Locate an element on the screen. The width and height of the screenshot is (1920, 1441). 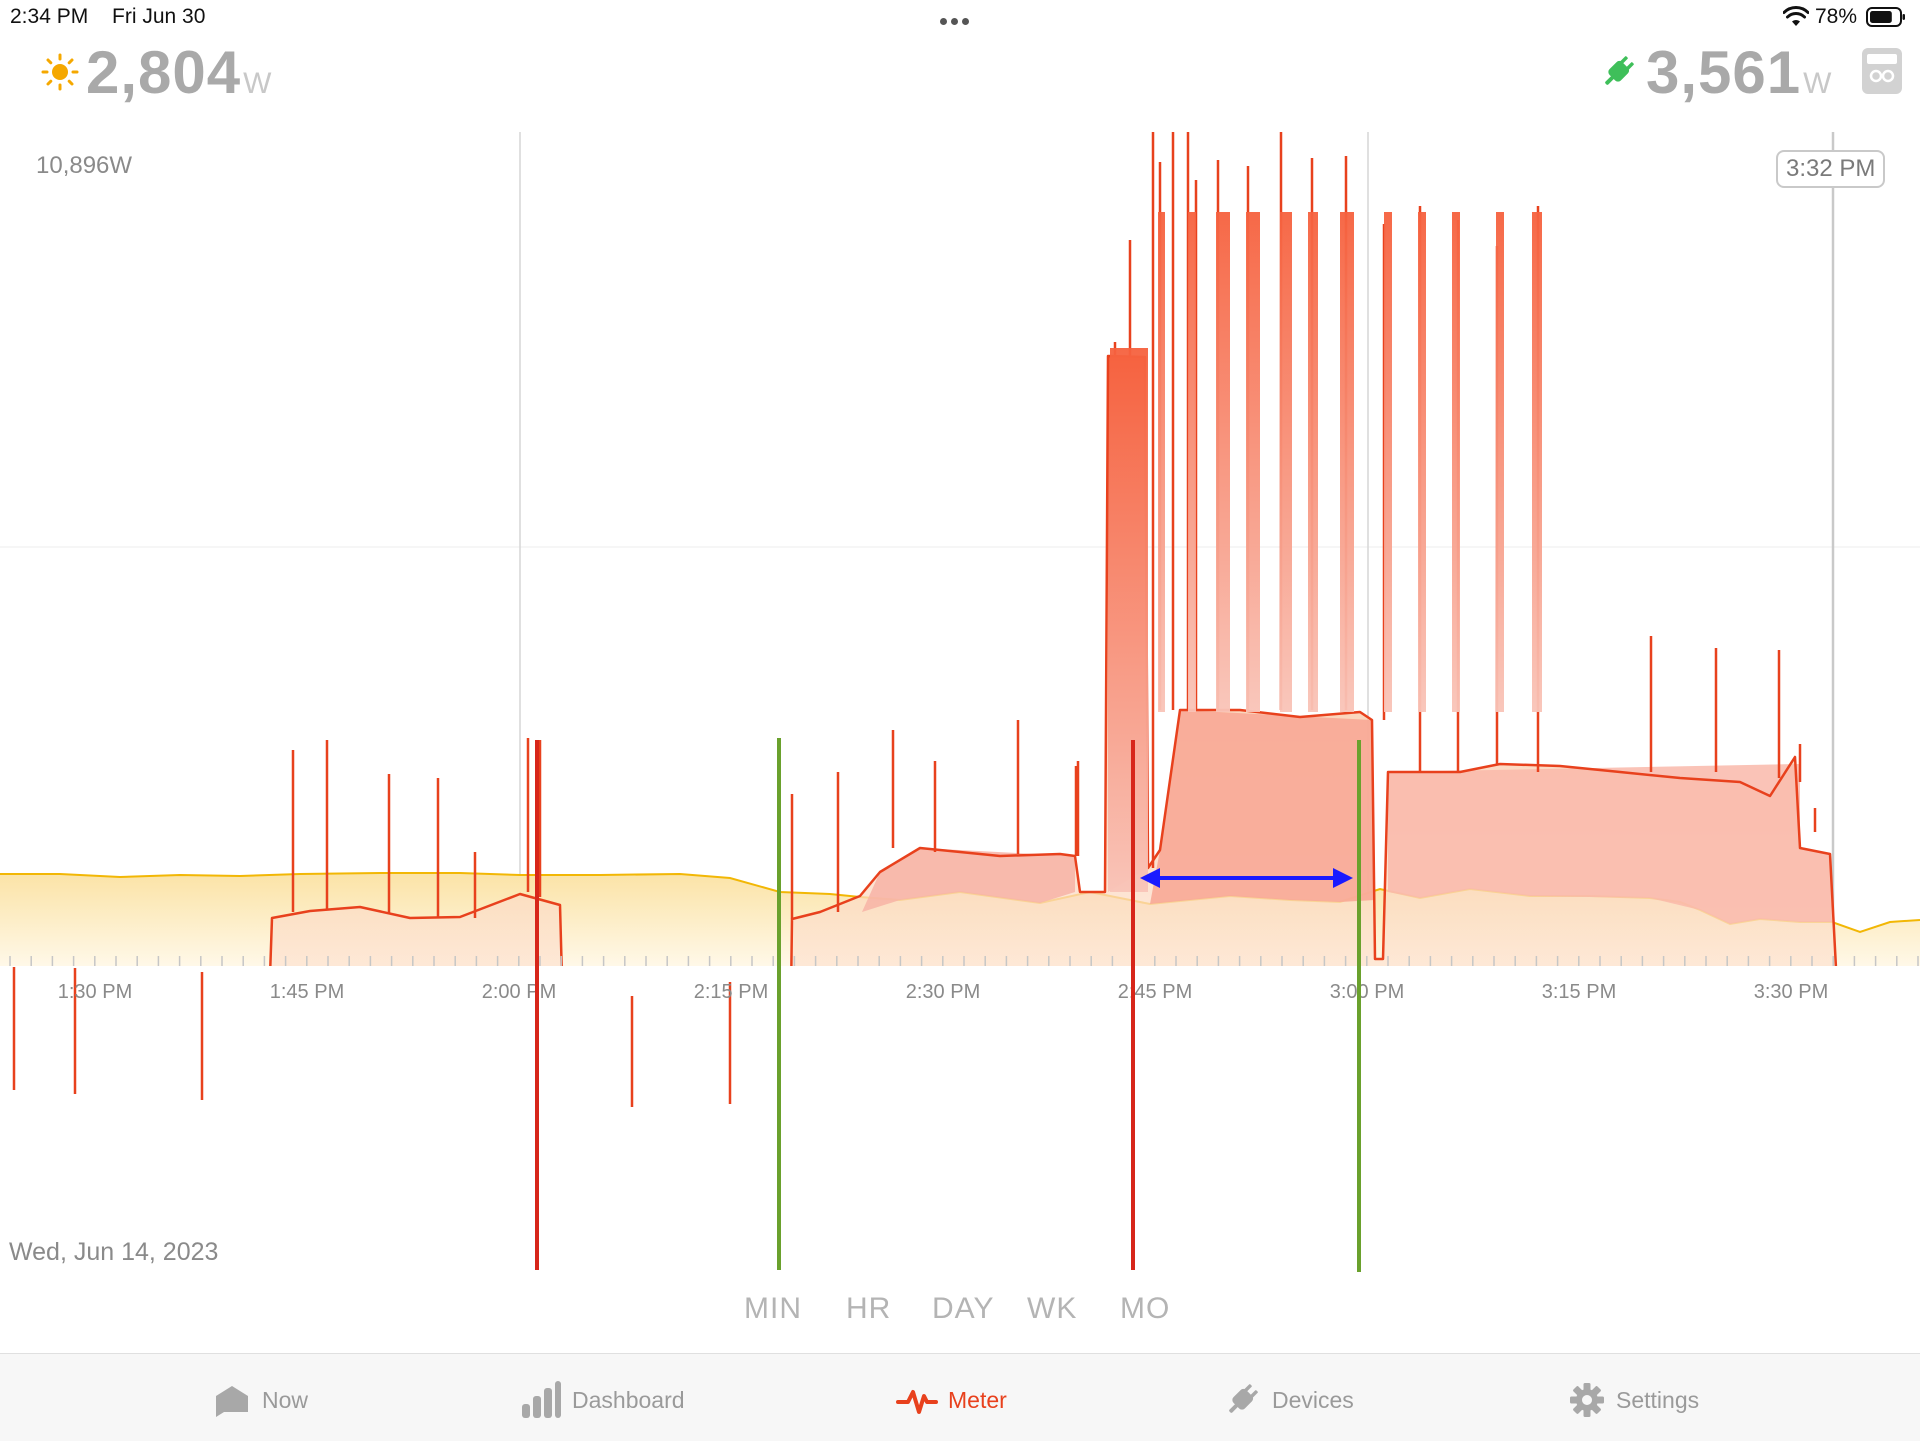
tab-label: Devices is located at coordinates (1313, 1399).